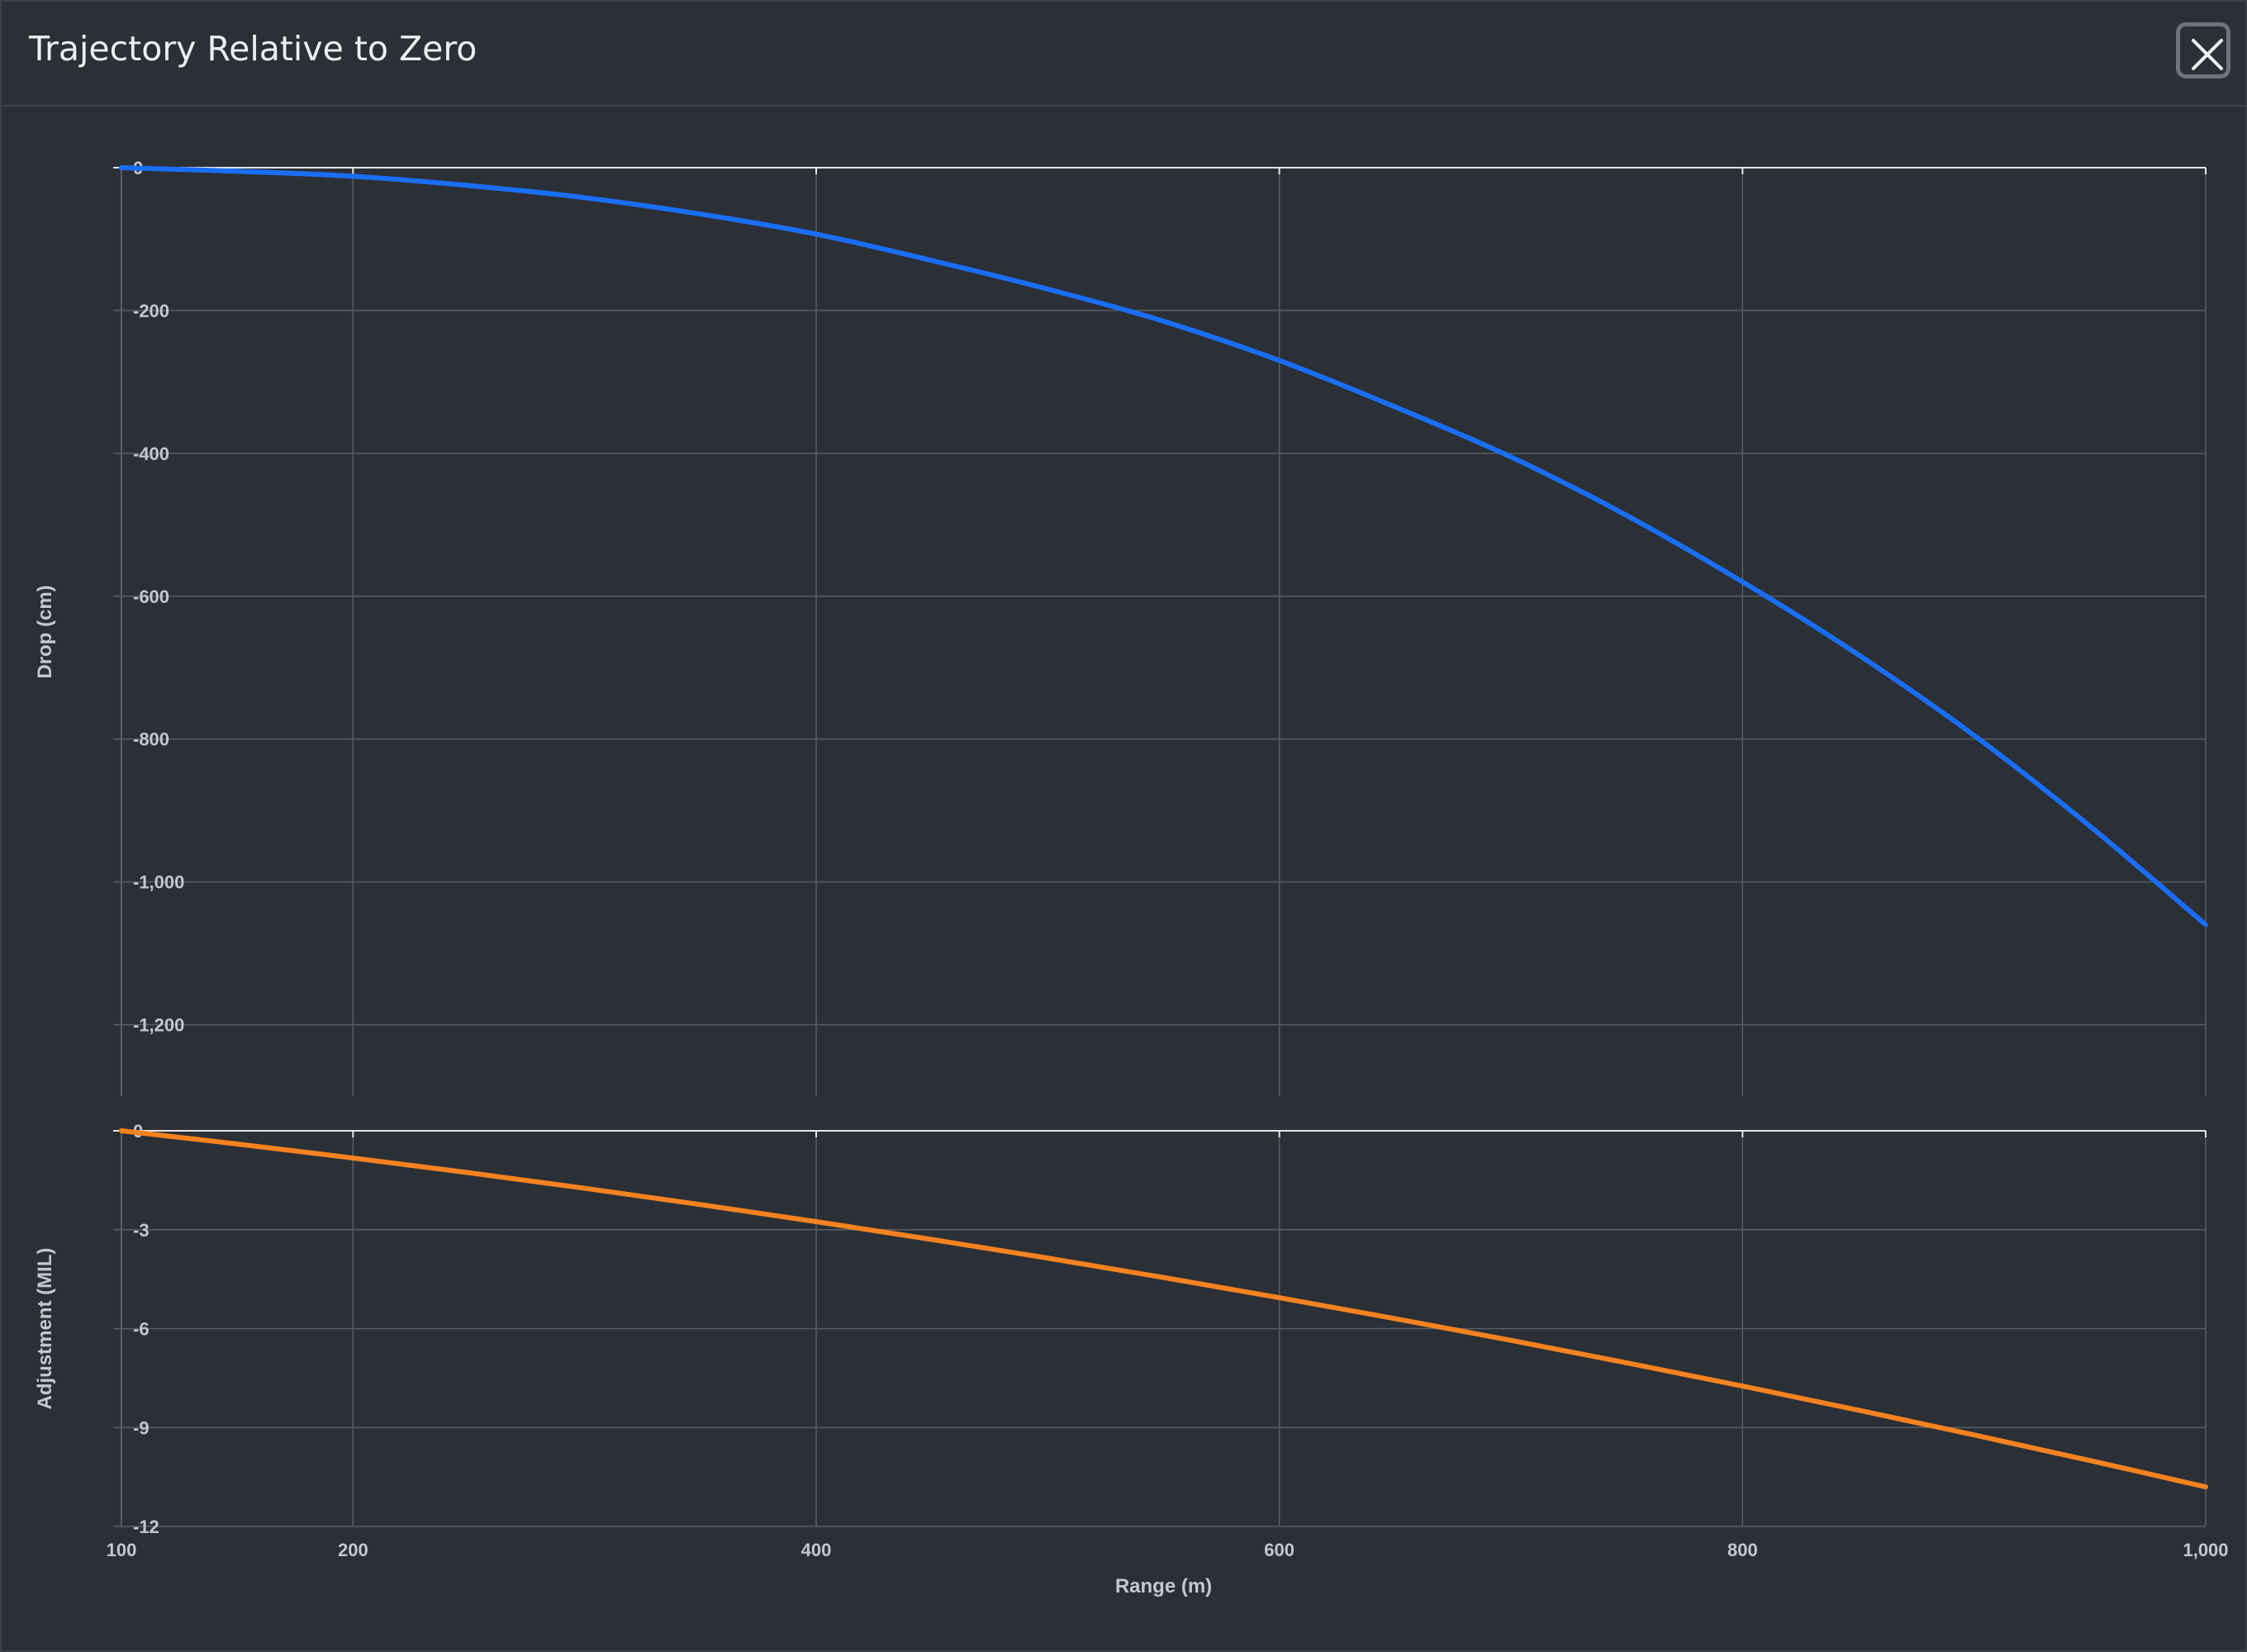 This screenshot has width=2247, height=1652. I want to click on drop-ytick-label: -200, so click(151, 311).